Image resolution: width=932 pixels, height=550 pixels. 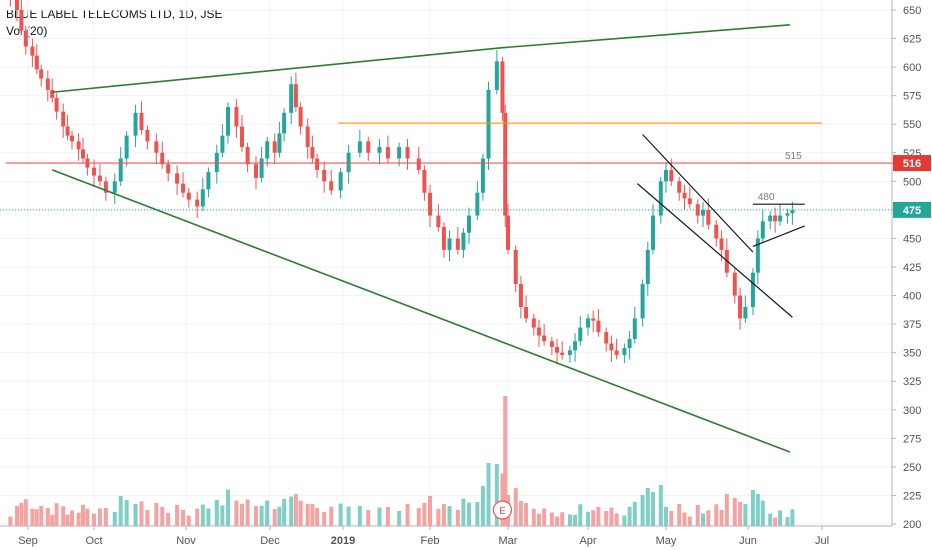 What do you see at coordinates (508, 541) in the screenshot?
I see `x-tick-label: Mar` at bounding box center [508, 541].